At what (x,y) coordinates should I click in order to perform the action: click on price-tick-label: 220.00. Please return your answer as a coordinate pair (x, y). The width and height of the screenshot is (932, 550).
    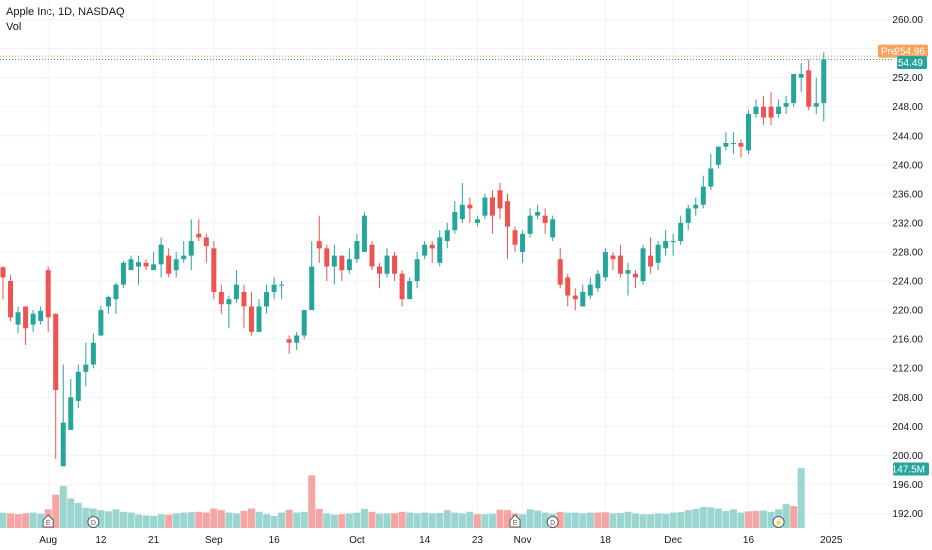
    Looking at the image, I should click on (907, 311).